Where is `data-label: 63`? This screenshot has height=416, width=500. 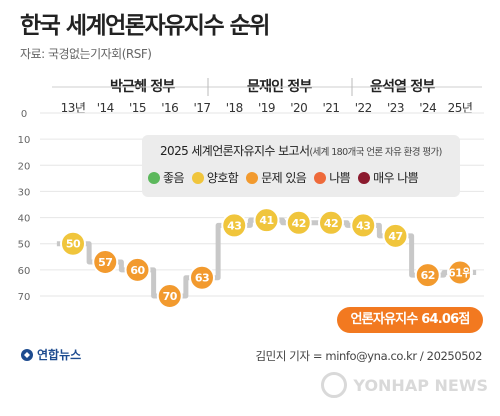 data-label: 63 is located at coordinates (202, 278).